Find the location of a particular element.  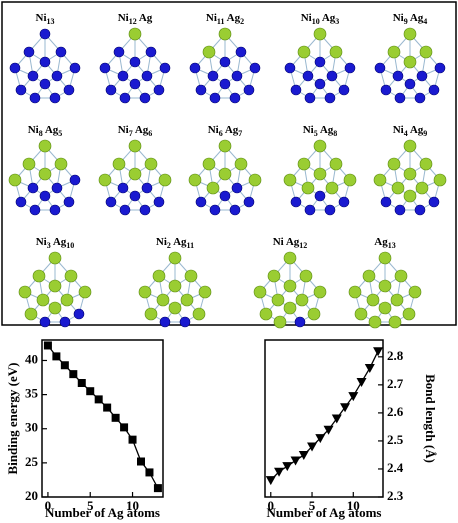

cluster-label: Ni5 Ag8 is located at coordinates (320, 131).